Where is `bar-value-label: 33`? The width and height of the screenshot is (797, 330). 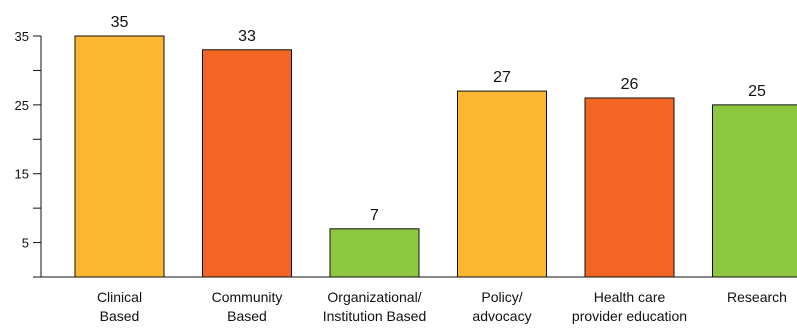 bar-value-label: 33 is located at coordinates (247, 36).